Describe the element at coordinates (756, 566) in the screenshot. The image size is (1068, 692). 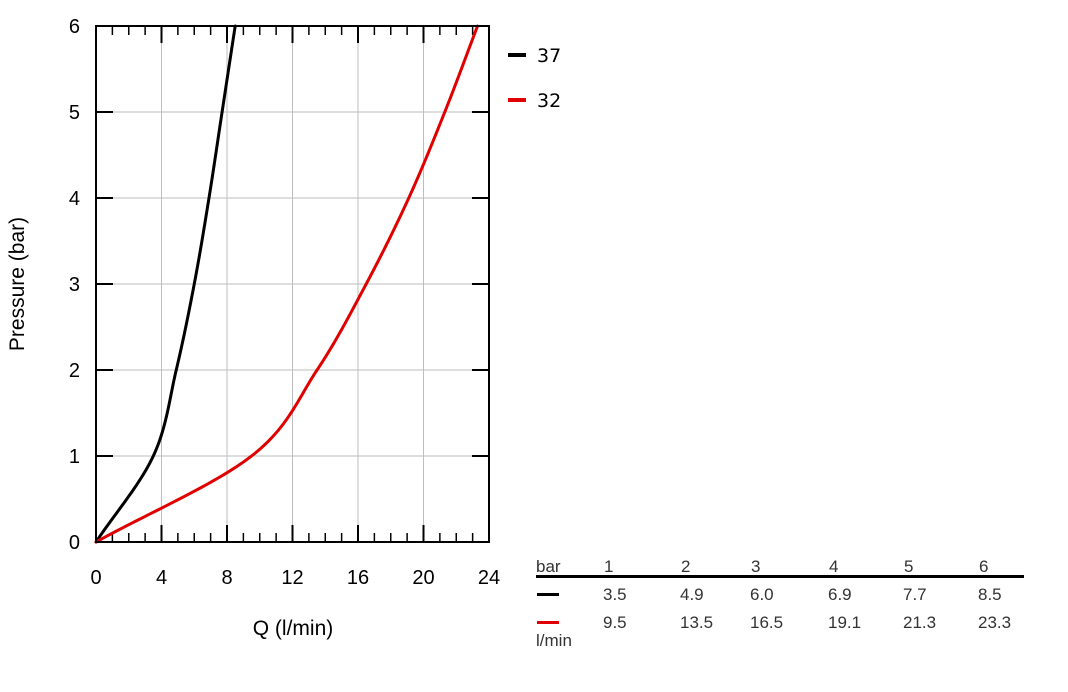
I see `table-column-header: 3` at that location.